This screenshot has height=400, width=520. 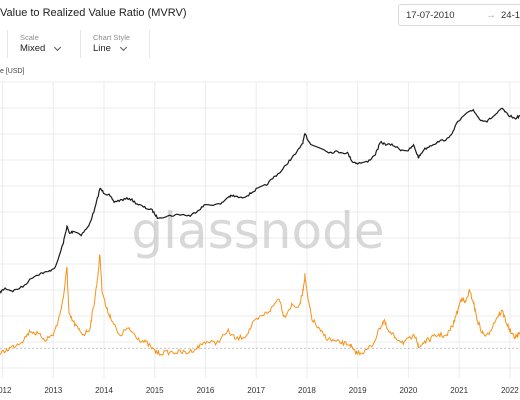 What do you see at coordinates (491, 15) in the screenshot?
I see `date-range-arrow-icon: →` at bounding box center [491, 15].